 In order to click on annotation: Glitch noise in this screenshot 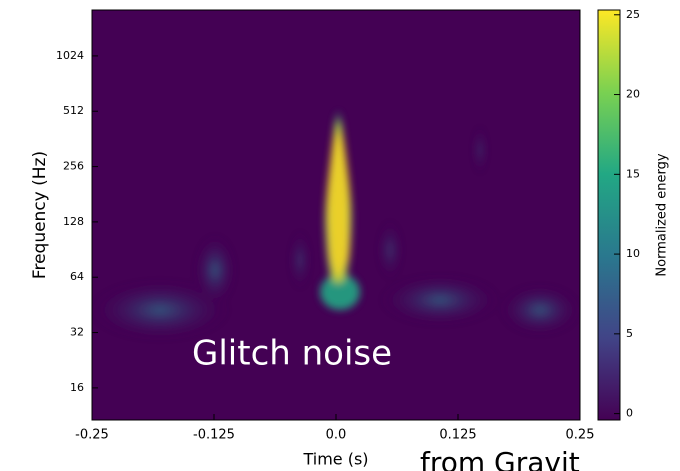, I will do `click(292, 354)`.